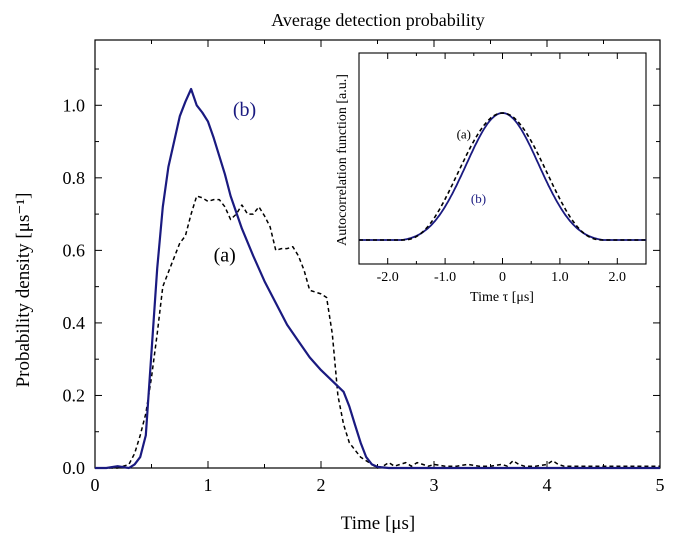 This screenshot has height=538, width=676. I want to click on inset-series-a-label: (a), so click(464, 133).